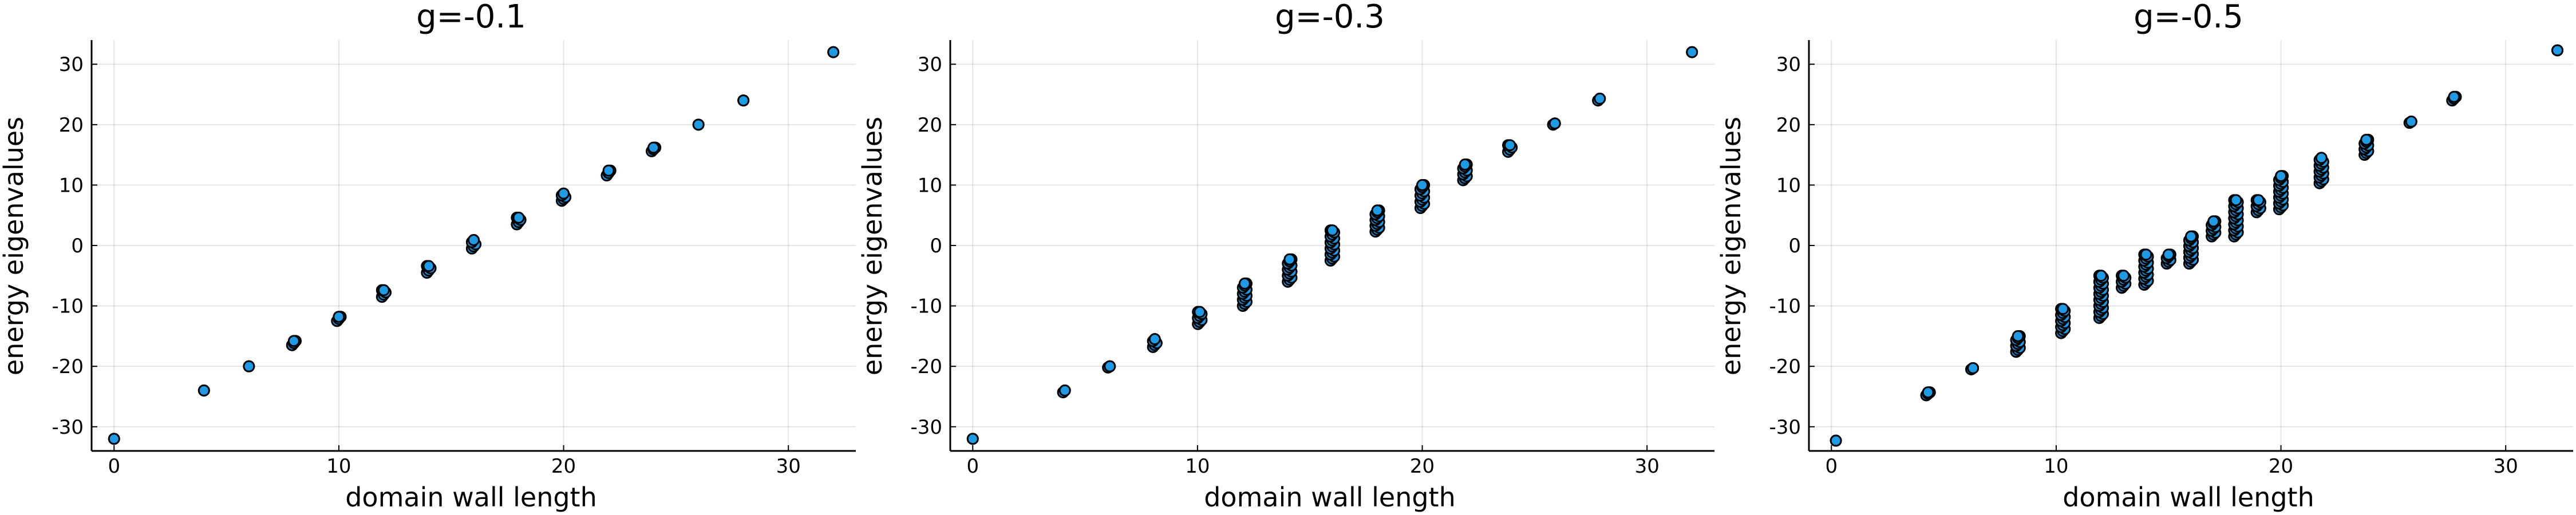 This screenshot has width=2576, height=515. I want to click on subplot-title: g=-0.3, so click(1330, 17).